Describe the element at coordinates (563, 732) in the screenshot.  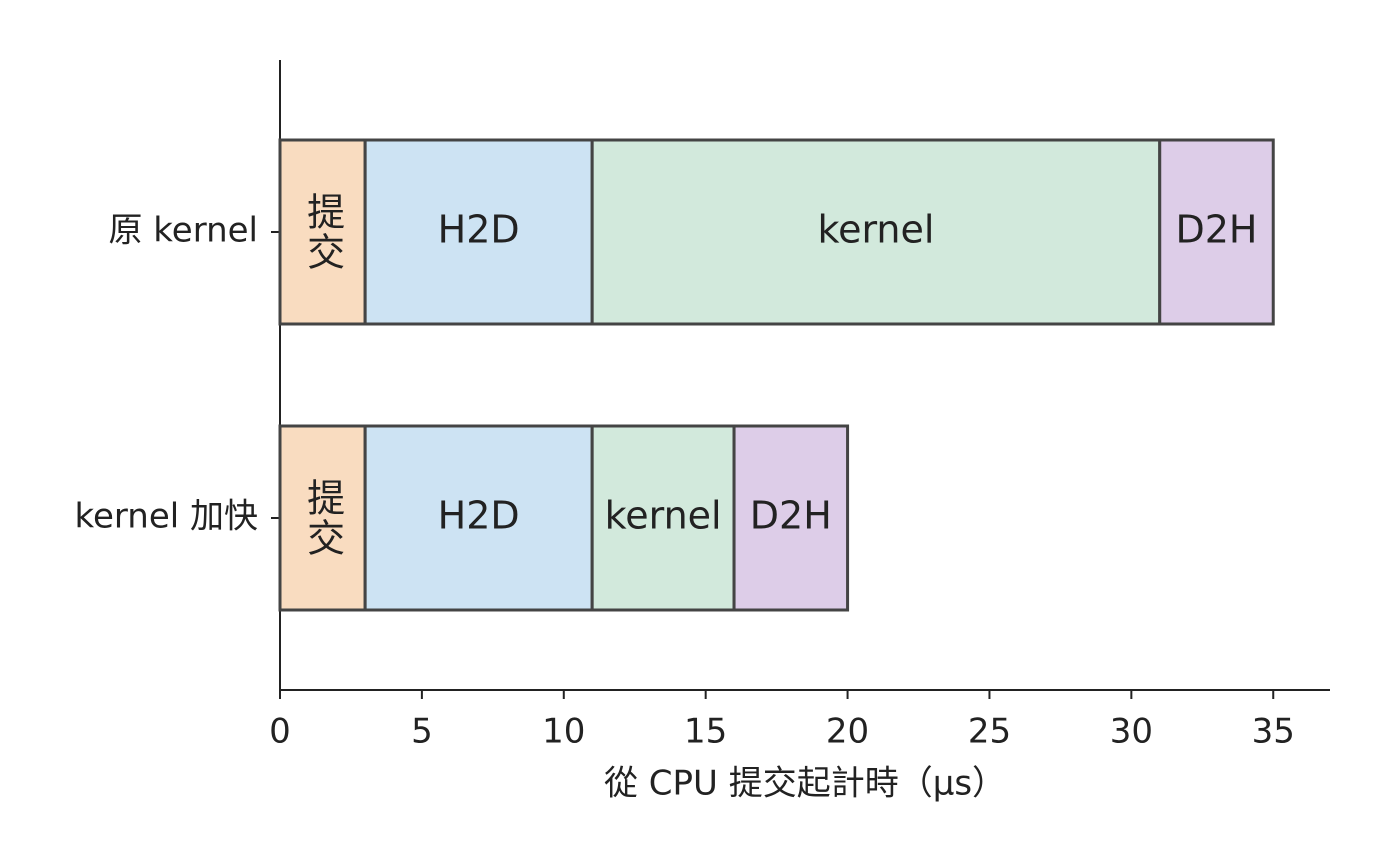
I see `x-tick-label: 10` at that location.